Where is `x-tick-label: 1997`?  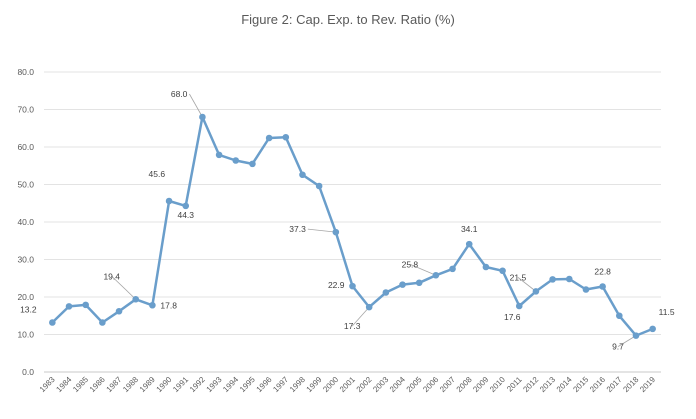 x-tick-label: 1997 is located at coordinates (280, 384).